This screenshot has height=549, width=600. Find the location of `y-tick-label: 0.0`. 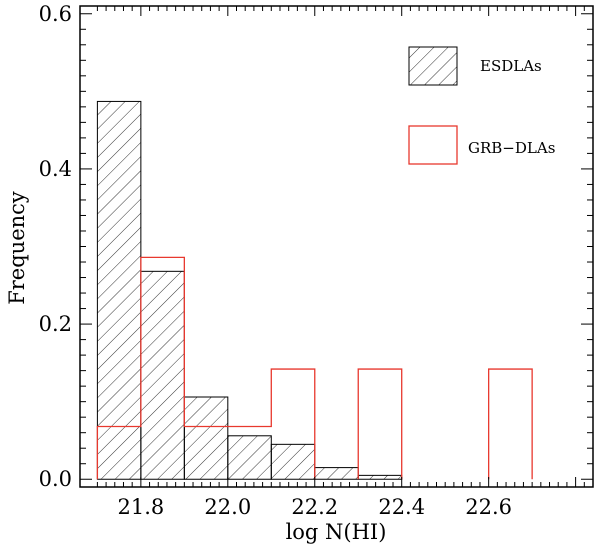

y-tick-label: 0.0 is located at coordinates (55, 479).